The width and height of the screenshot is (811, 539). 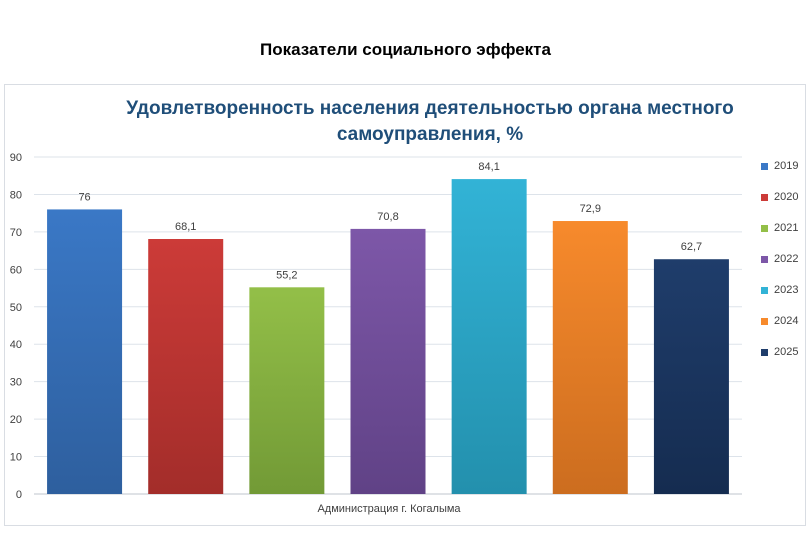 I want to click on y-tick-label: 10, so click(x=16, y=458).